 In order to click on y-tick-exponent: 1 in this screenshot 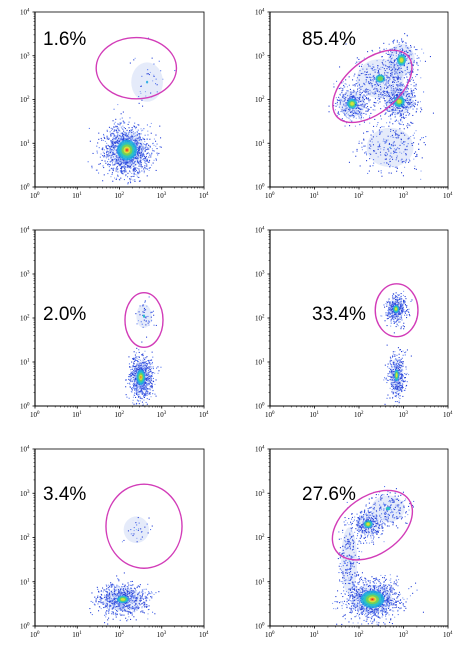, I will do `click(28, 142)`.